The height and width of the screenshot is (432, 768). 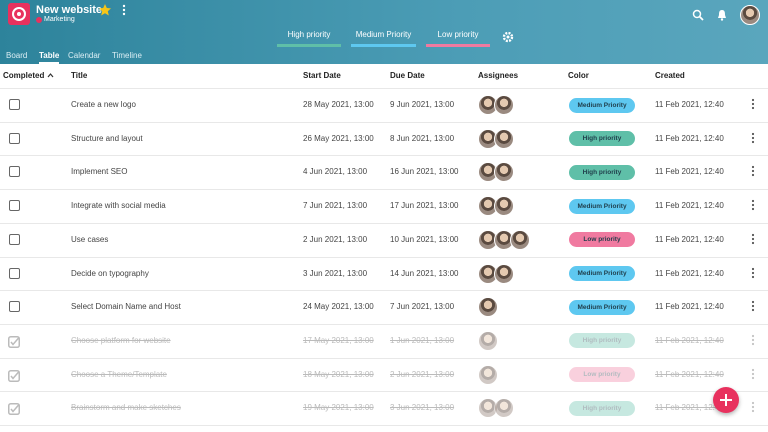 What do you see at coordinates (383, 38) in the screenshot?
I see `priority-label: Medium Priority` at bounding box center [383, 38].